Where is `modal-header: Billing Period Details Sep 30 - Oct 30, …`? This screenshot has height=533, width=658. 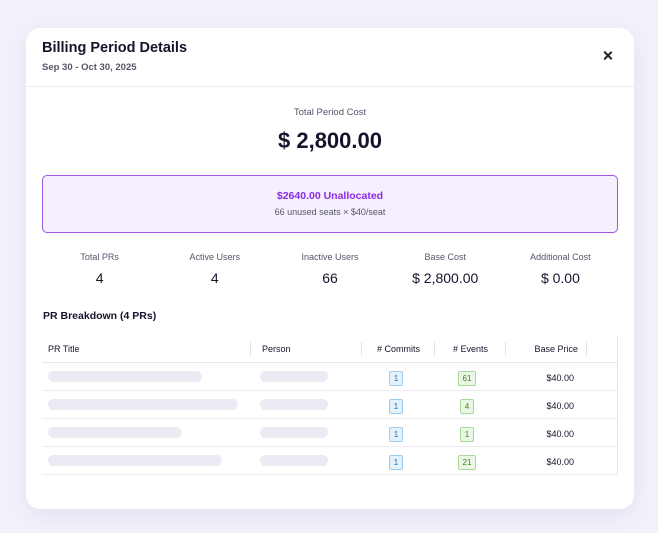 modal-header: Billing Period Details Sep 30 - Oct 30, … is located at coordinates (330, 57).